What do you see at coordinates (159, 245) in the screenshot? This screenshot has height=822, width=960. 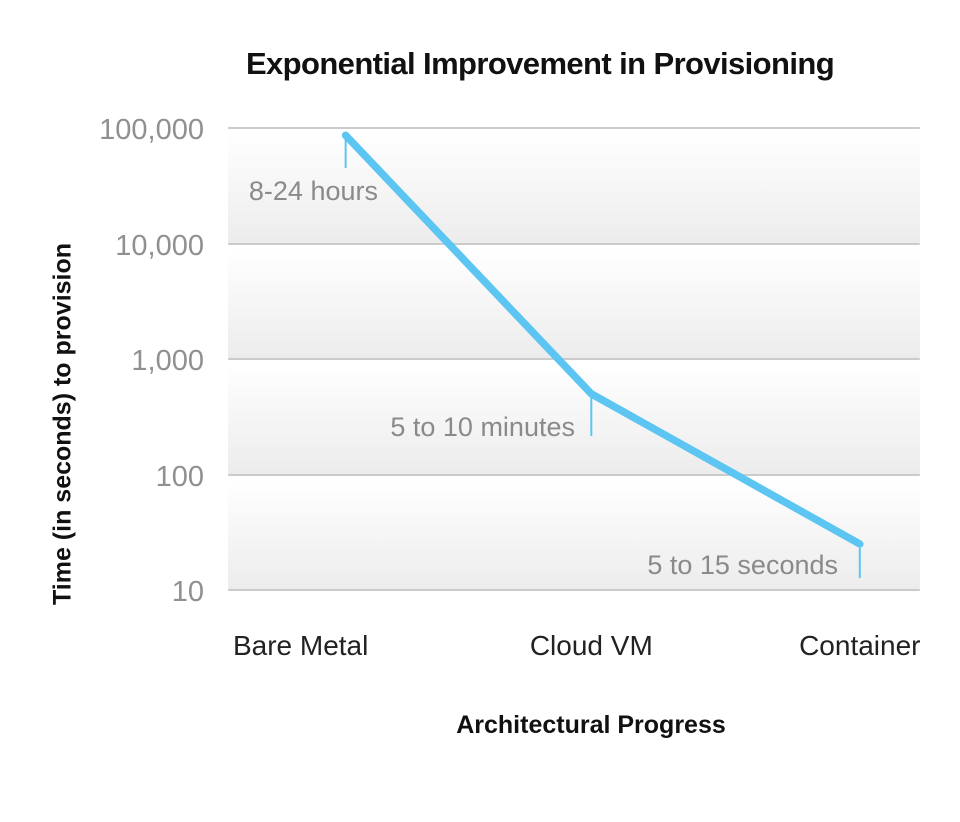 I see `y-tick-label: 10,000` at bounding box center [159, 245].